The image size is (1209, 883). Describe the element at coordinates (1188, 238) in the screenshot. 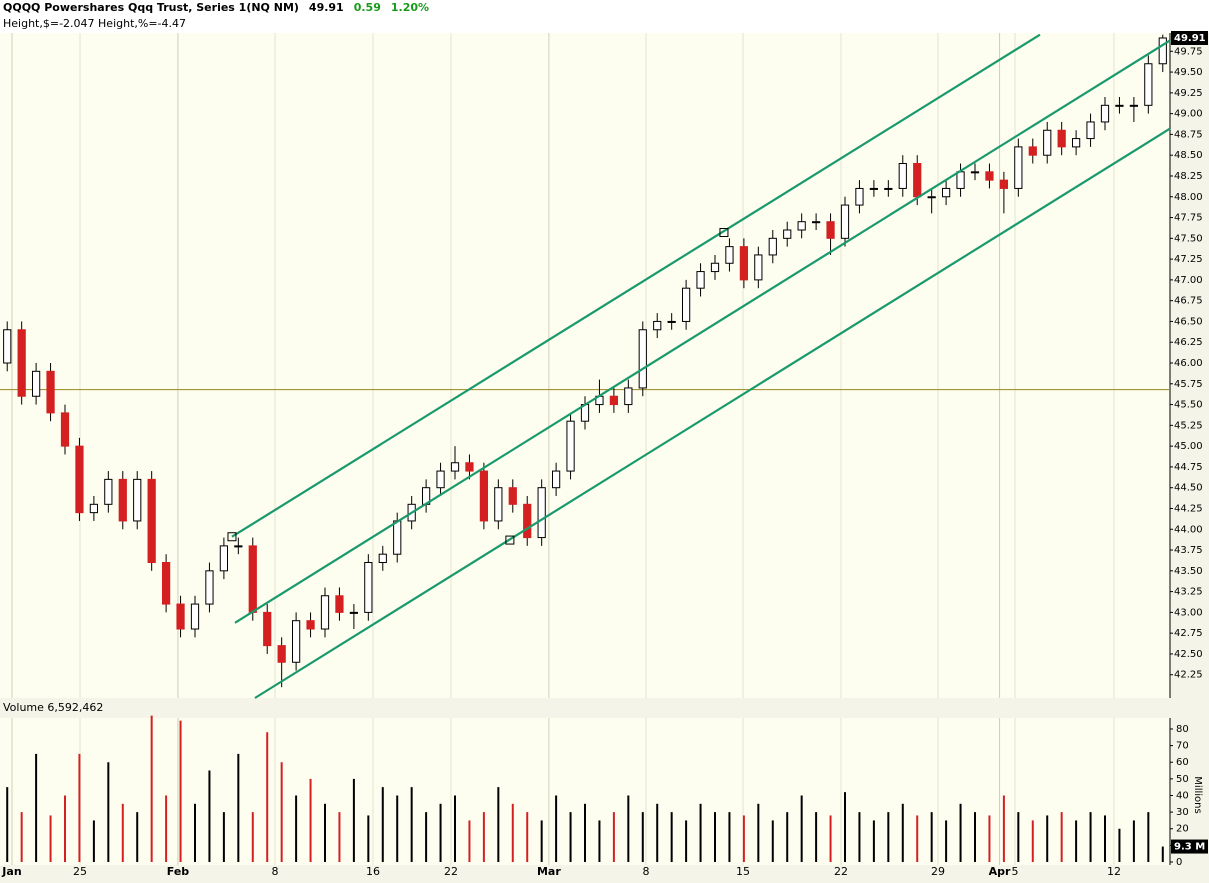

I see `y-tick-label: 47.50` at that location.